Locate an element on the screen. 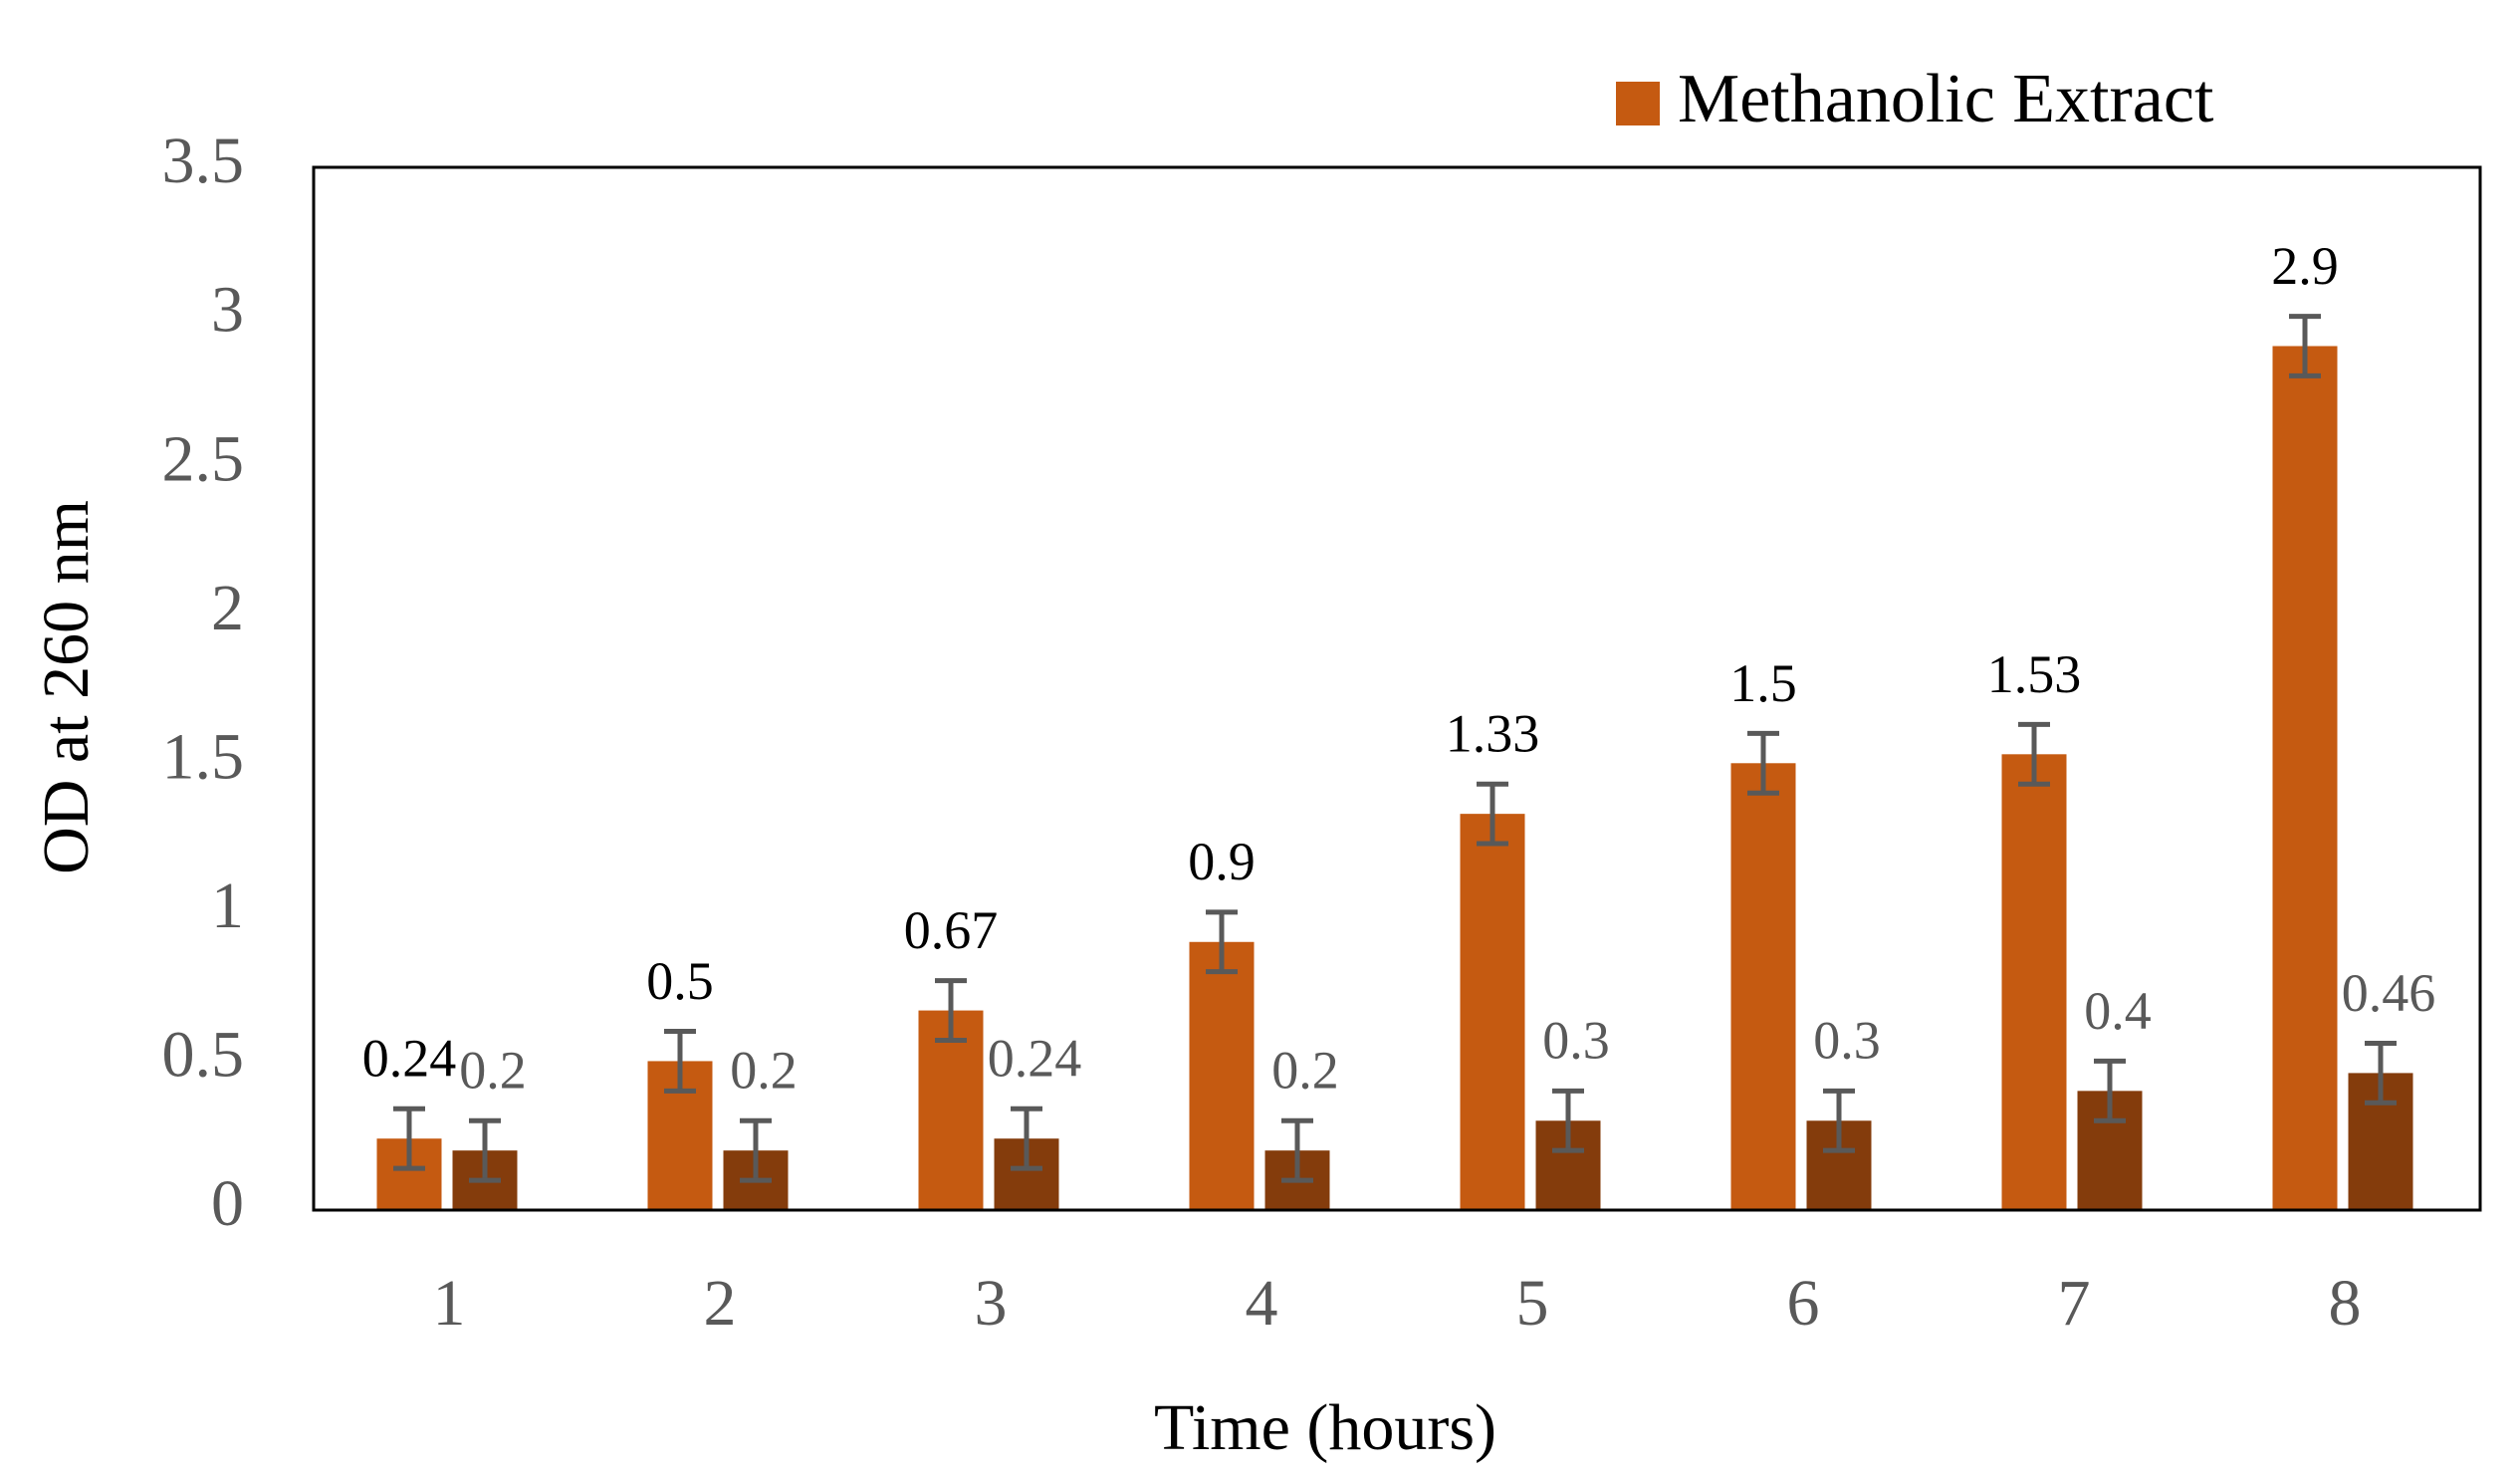 Image resolution: width=2520 pixels, height=1480 pixels. y-tick-label: 3 is located at coordinates (227, 311).